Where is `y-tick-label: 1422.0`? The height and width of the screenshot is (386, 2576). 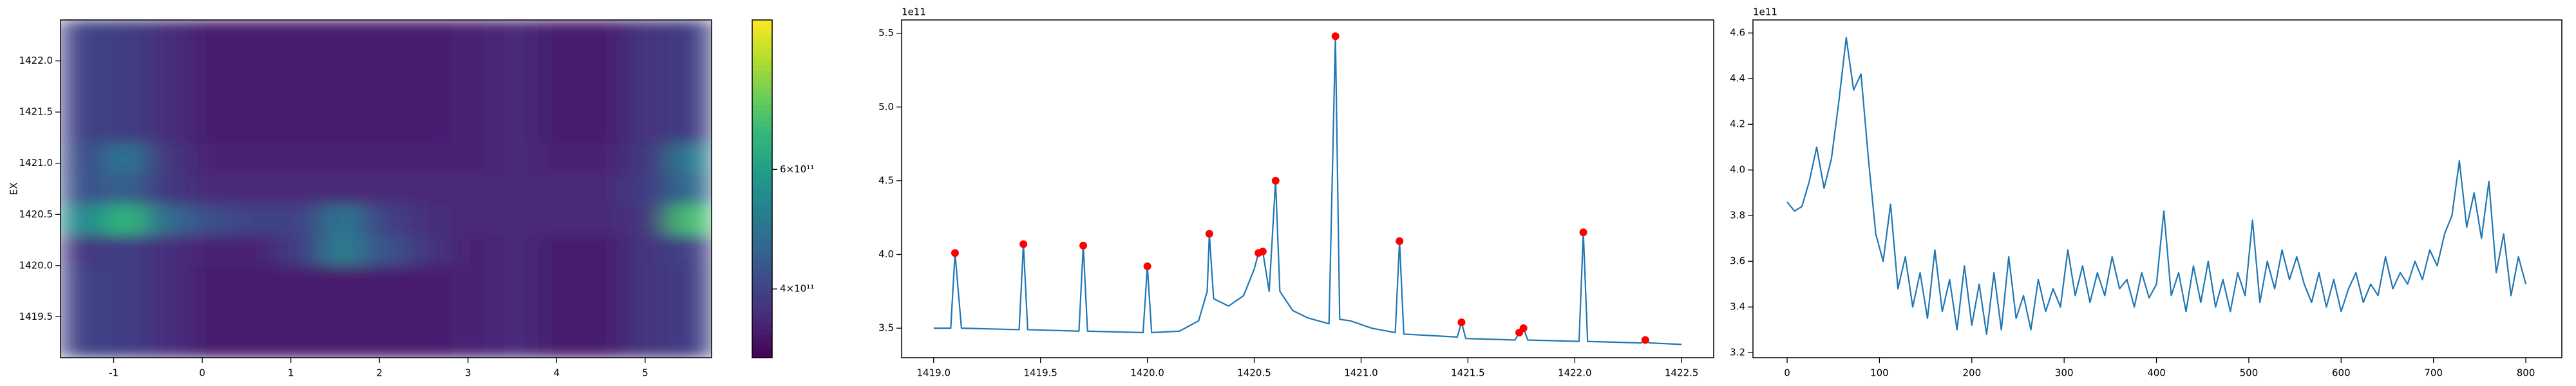
y-tick-label: 1422.0 is located at coordinates (36, 60).